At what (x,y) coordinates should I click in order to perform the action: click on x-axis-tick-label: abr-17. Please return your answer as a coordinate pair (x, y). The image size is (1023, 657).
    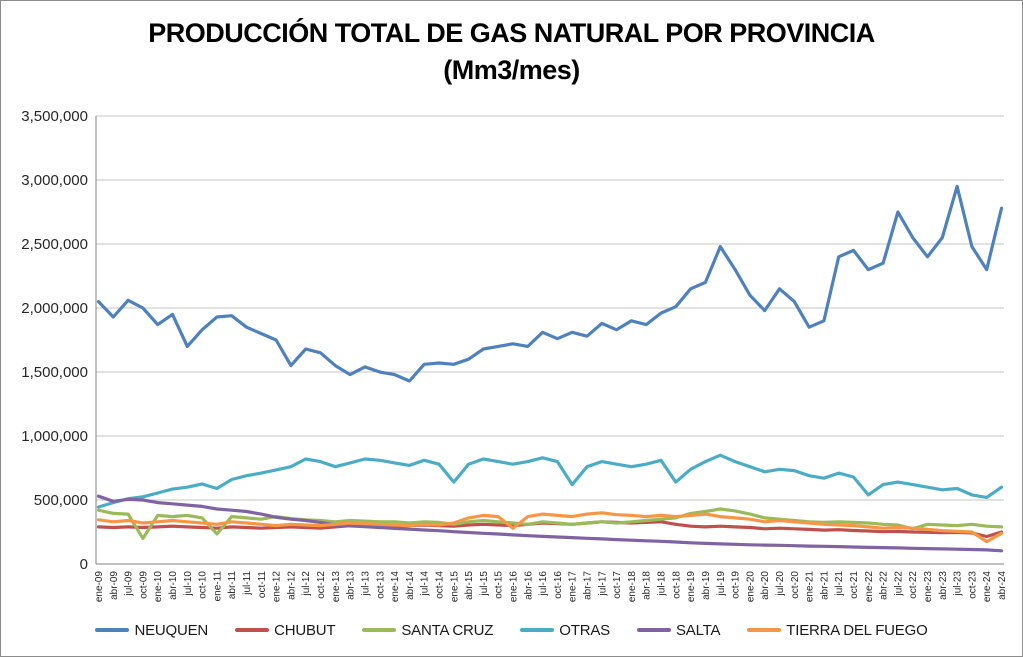
    Looking at the image, I should click on (588, 585).